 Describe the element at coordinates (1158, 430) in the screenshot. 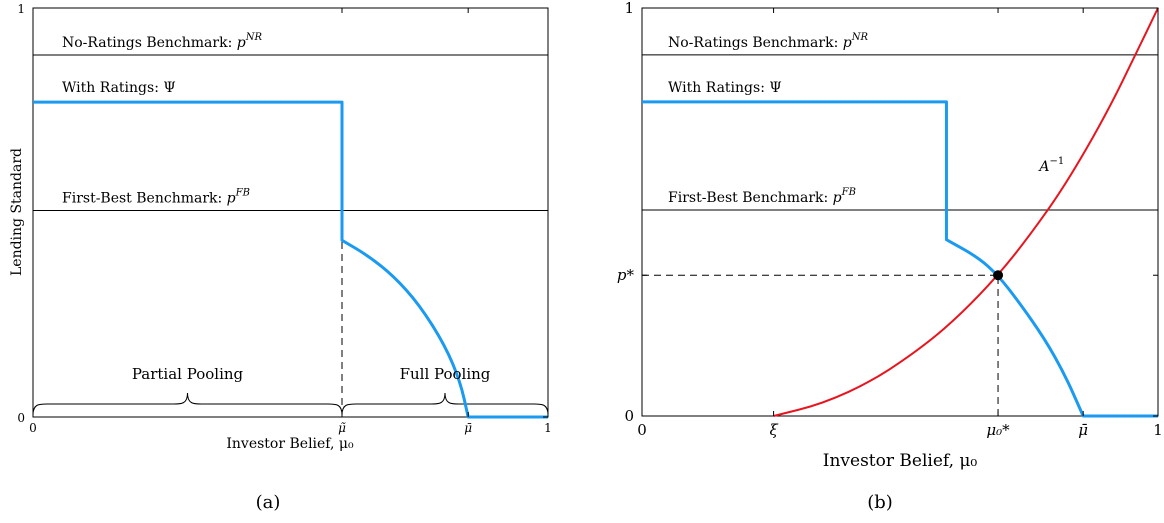

I see `x-tick-label-4: 1` at that location.